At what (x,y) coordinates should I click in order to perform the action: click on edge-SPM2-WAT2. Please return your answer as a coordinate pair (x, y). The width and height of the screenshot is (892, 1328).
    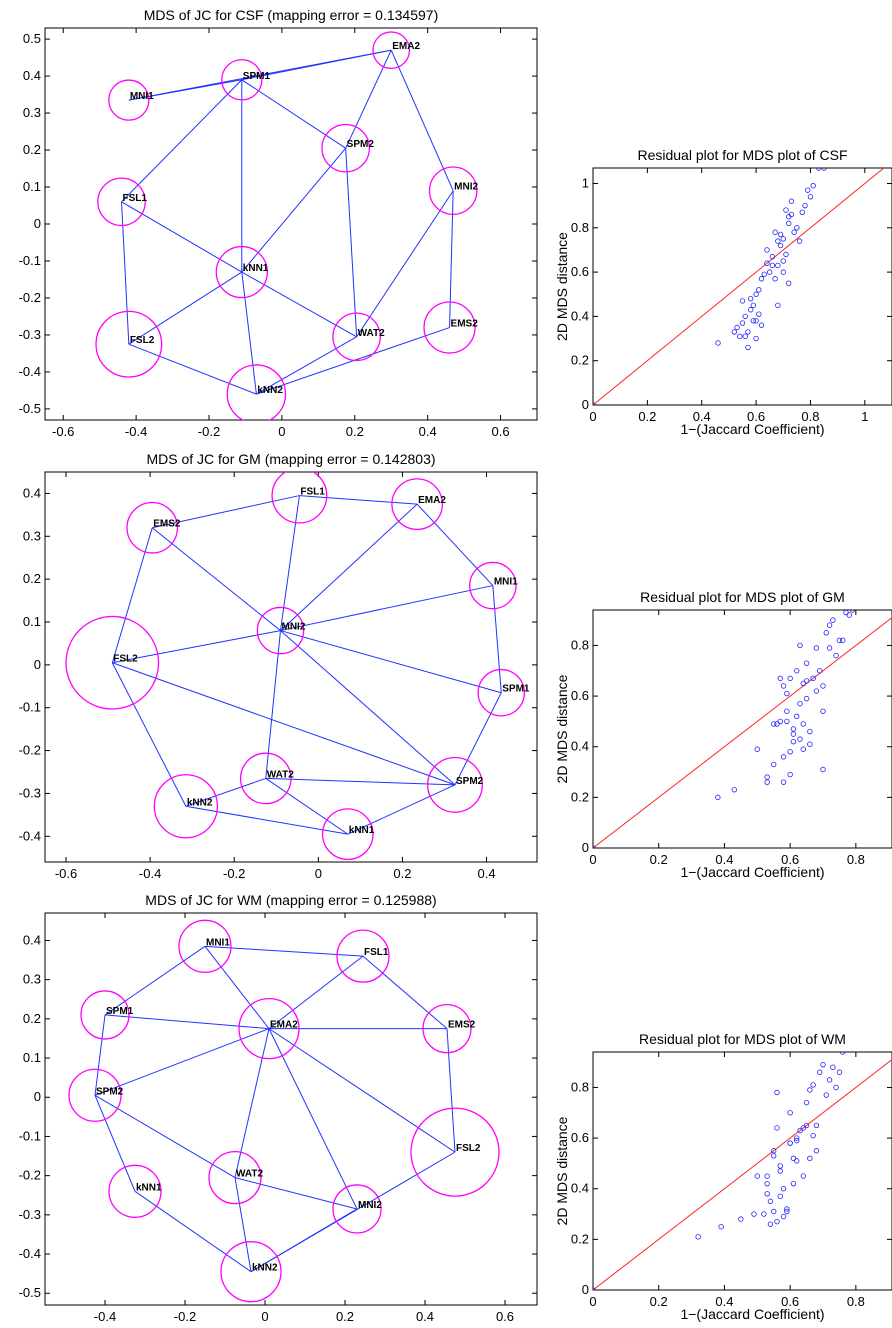
    Looking at the image, I should click on (351, 242).